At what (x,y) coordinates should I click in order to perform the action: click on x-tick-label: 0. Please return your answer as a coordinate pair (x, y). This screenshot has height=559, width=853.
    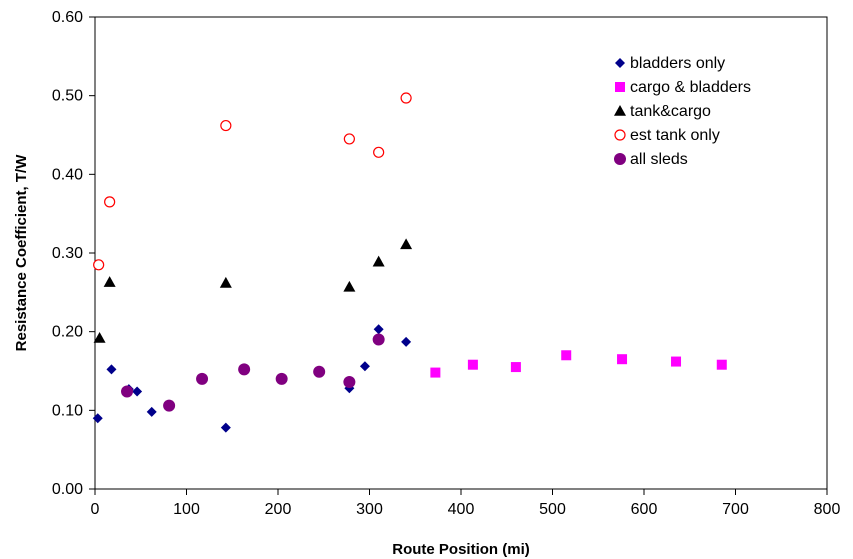
    Looking at the image, I should click on (95, 509).